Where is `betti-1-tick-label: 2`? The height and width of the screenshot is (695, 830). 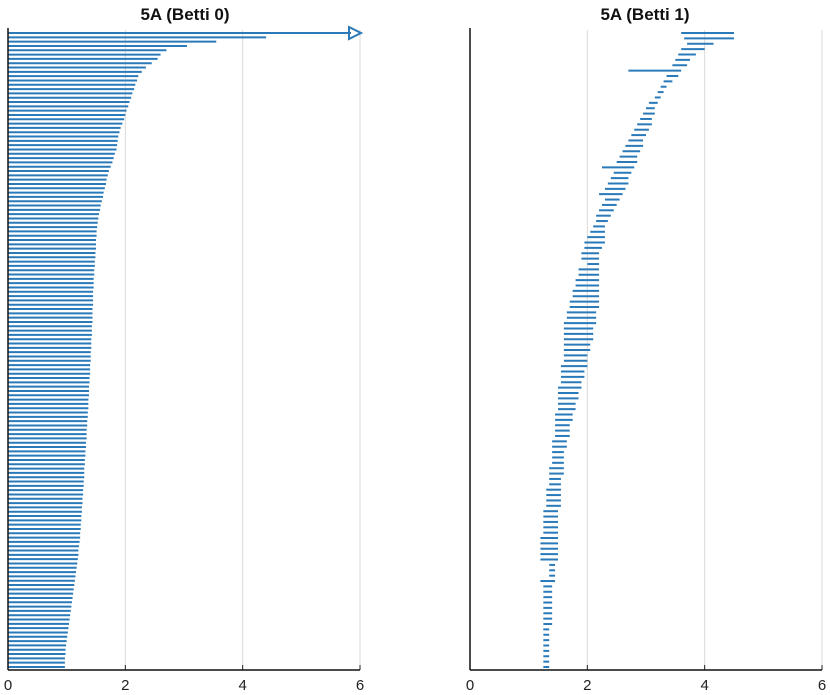
betti-1-tick-label: 2 is located at coordinates (587, 685).